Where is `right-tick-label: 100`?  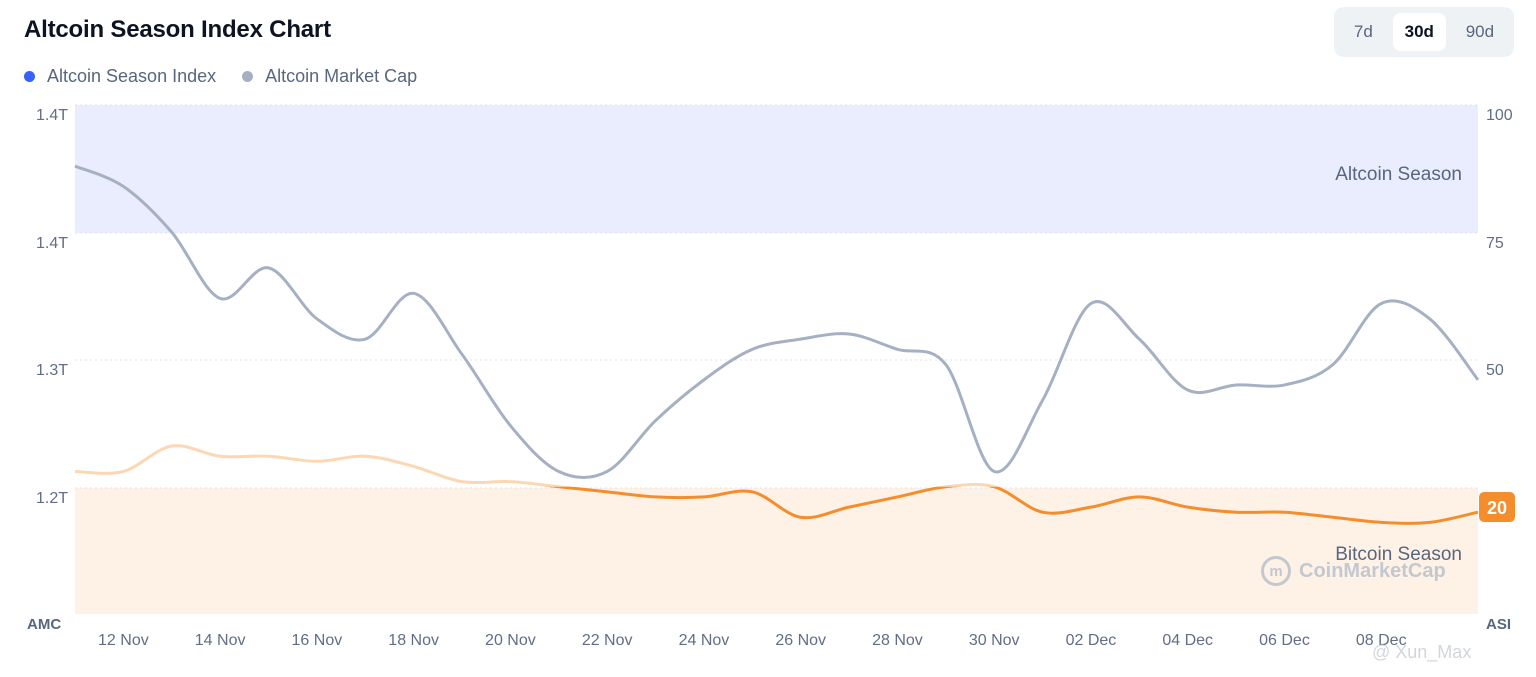
right-tick-label: 100 is located at coordinates (1499, 115).